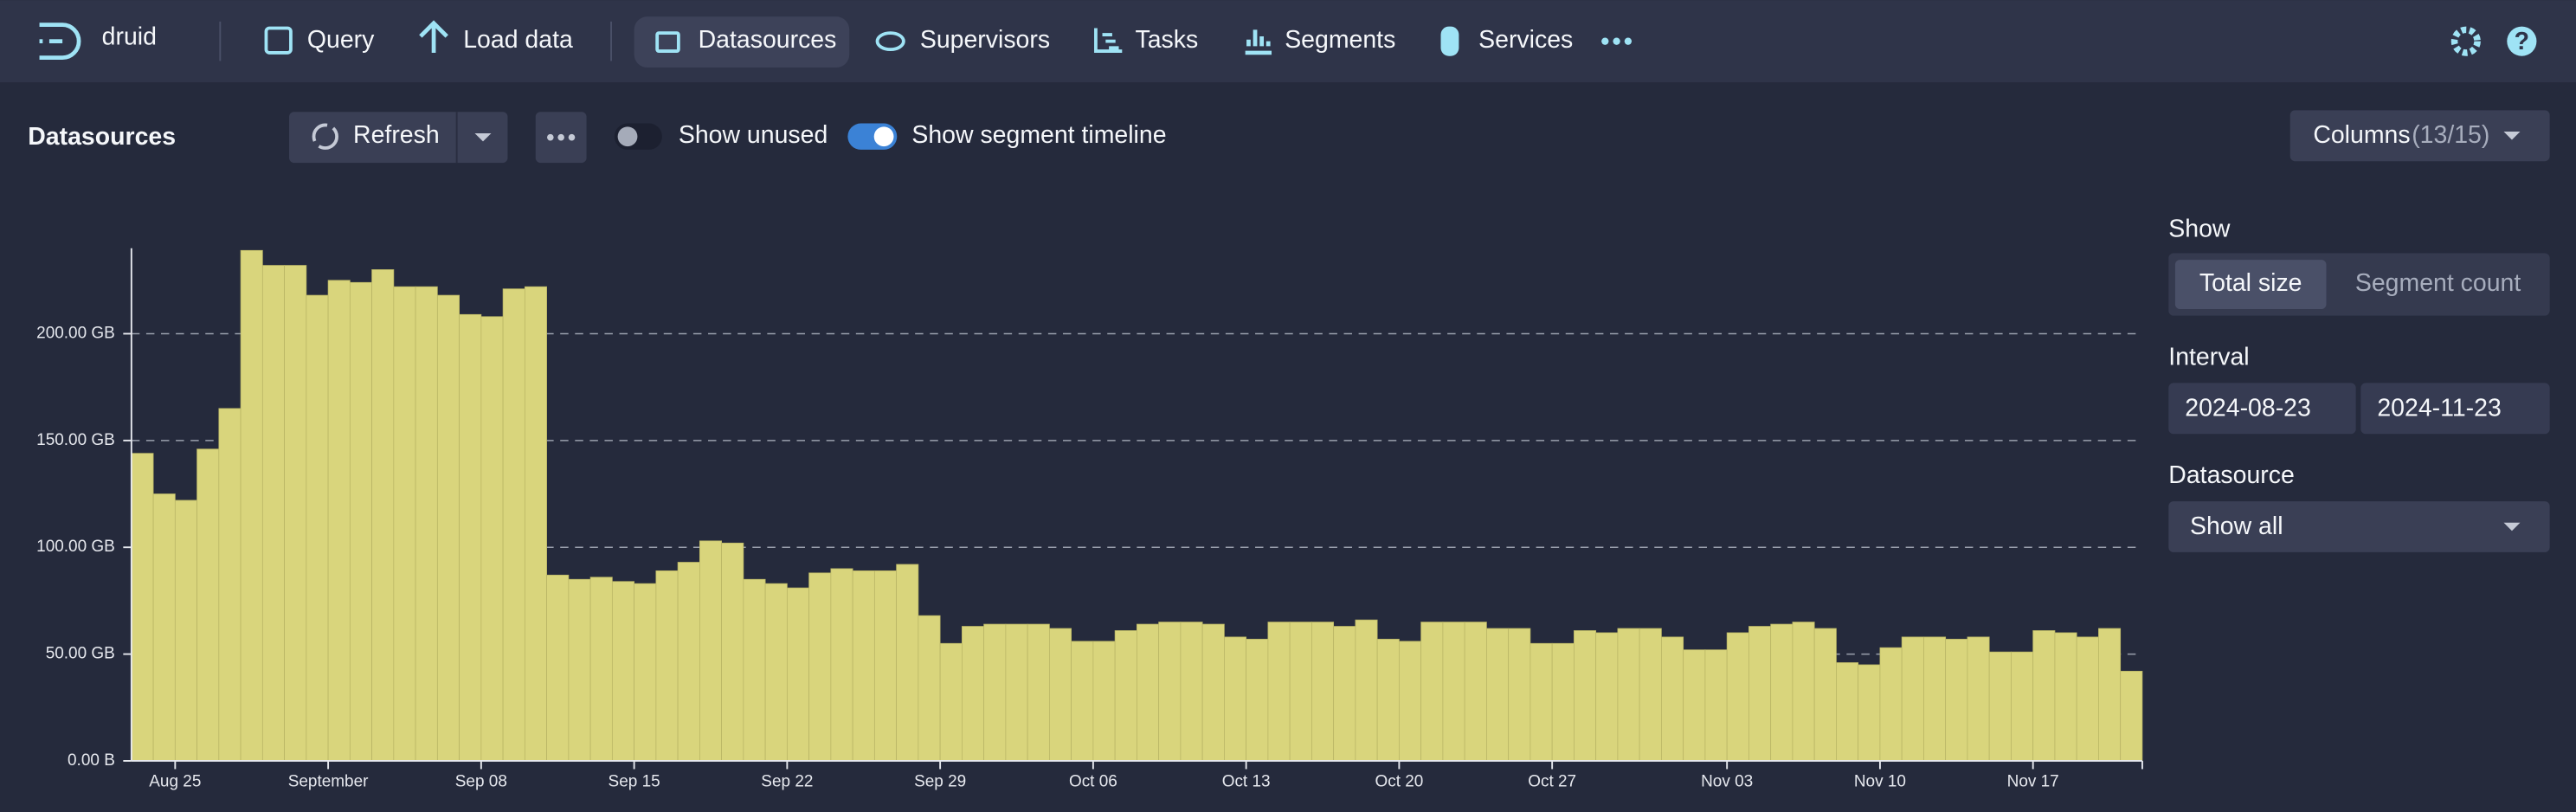 The image size is (2576, 812). What do you see at coordinates (518, 40) in the screenshot?
I see `nav-item: Load data` at bounding box center [518, 40].